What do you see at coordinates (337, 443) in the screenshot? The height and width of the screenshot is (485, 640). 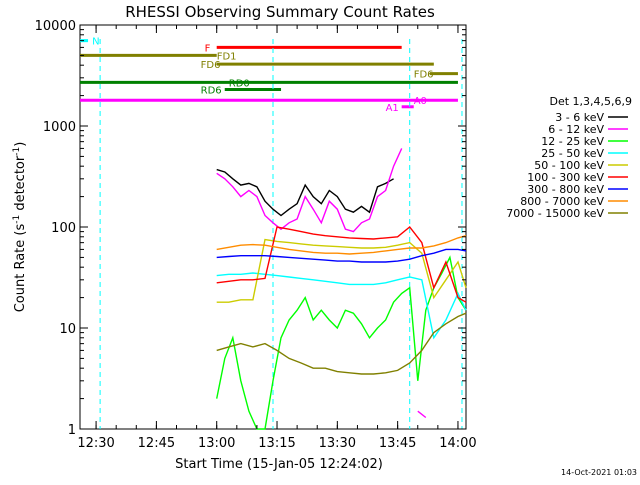 I see `x-tick-label: 13:30` at bounding box center [337, 443].